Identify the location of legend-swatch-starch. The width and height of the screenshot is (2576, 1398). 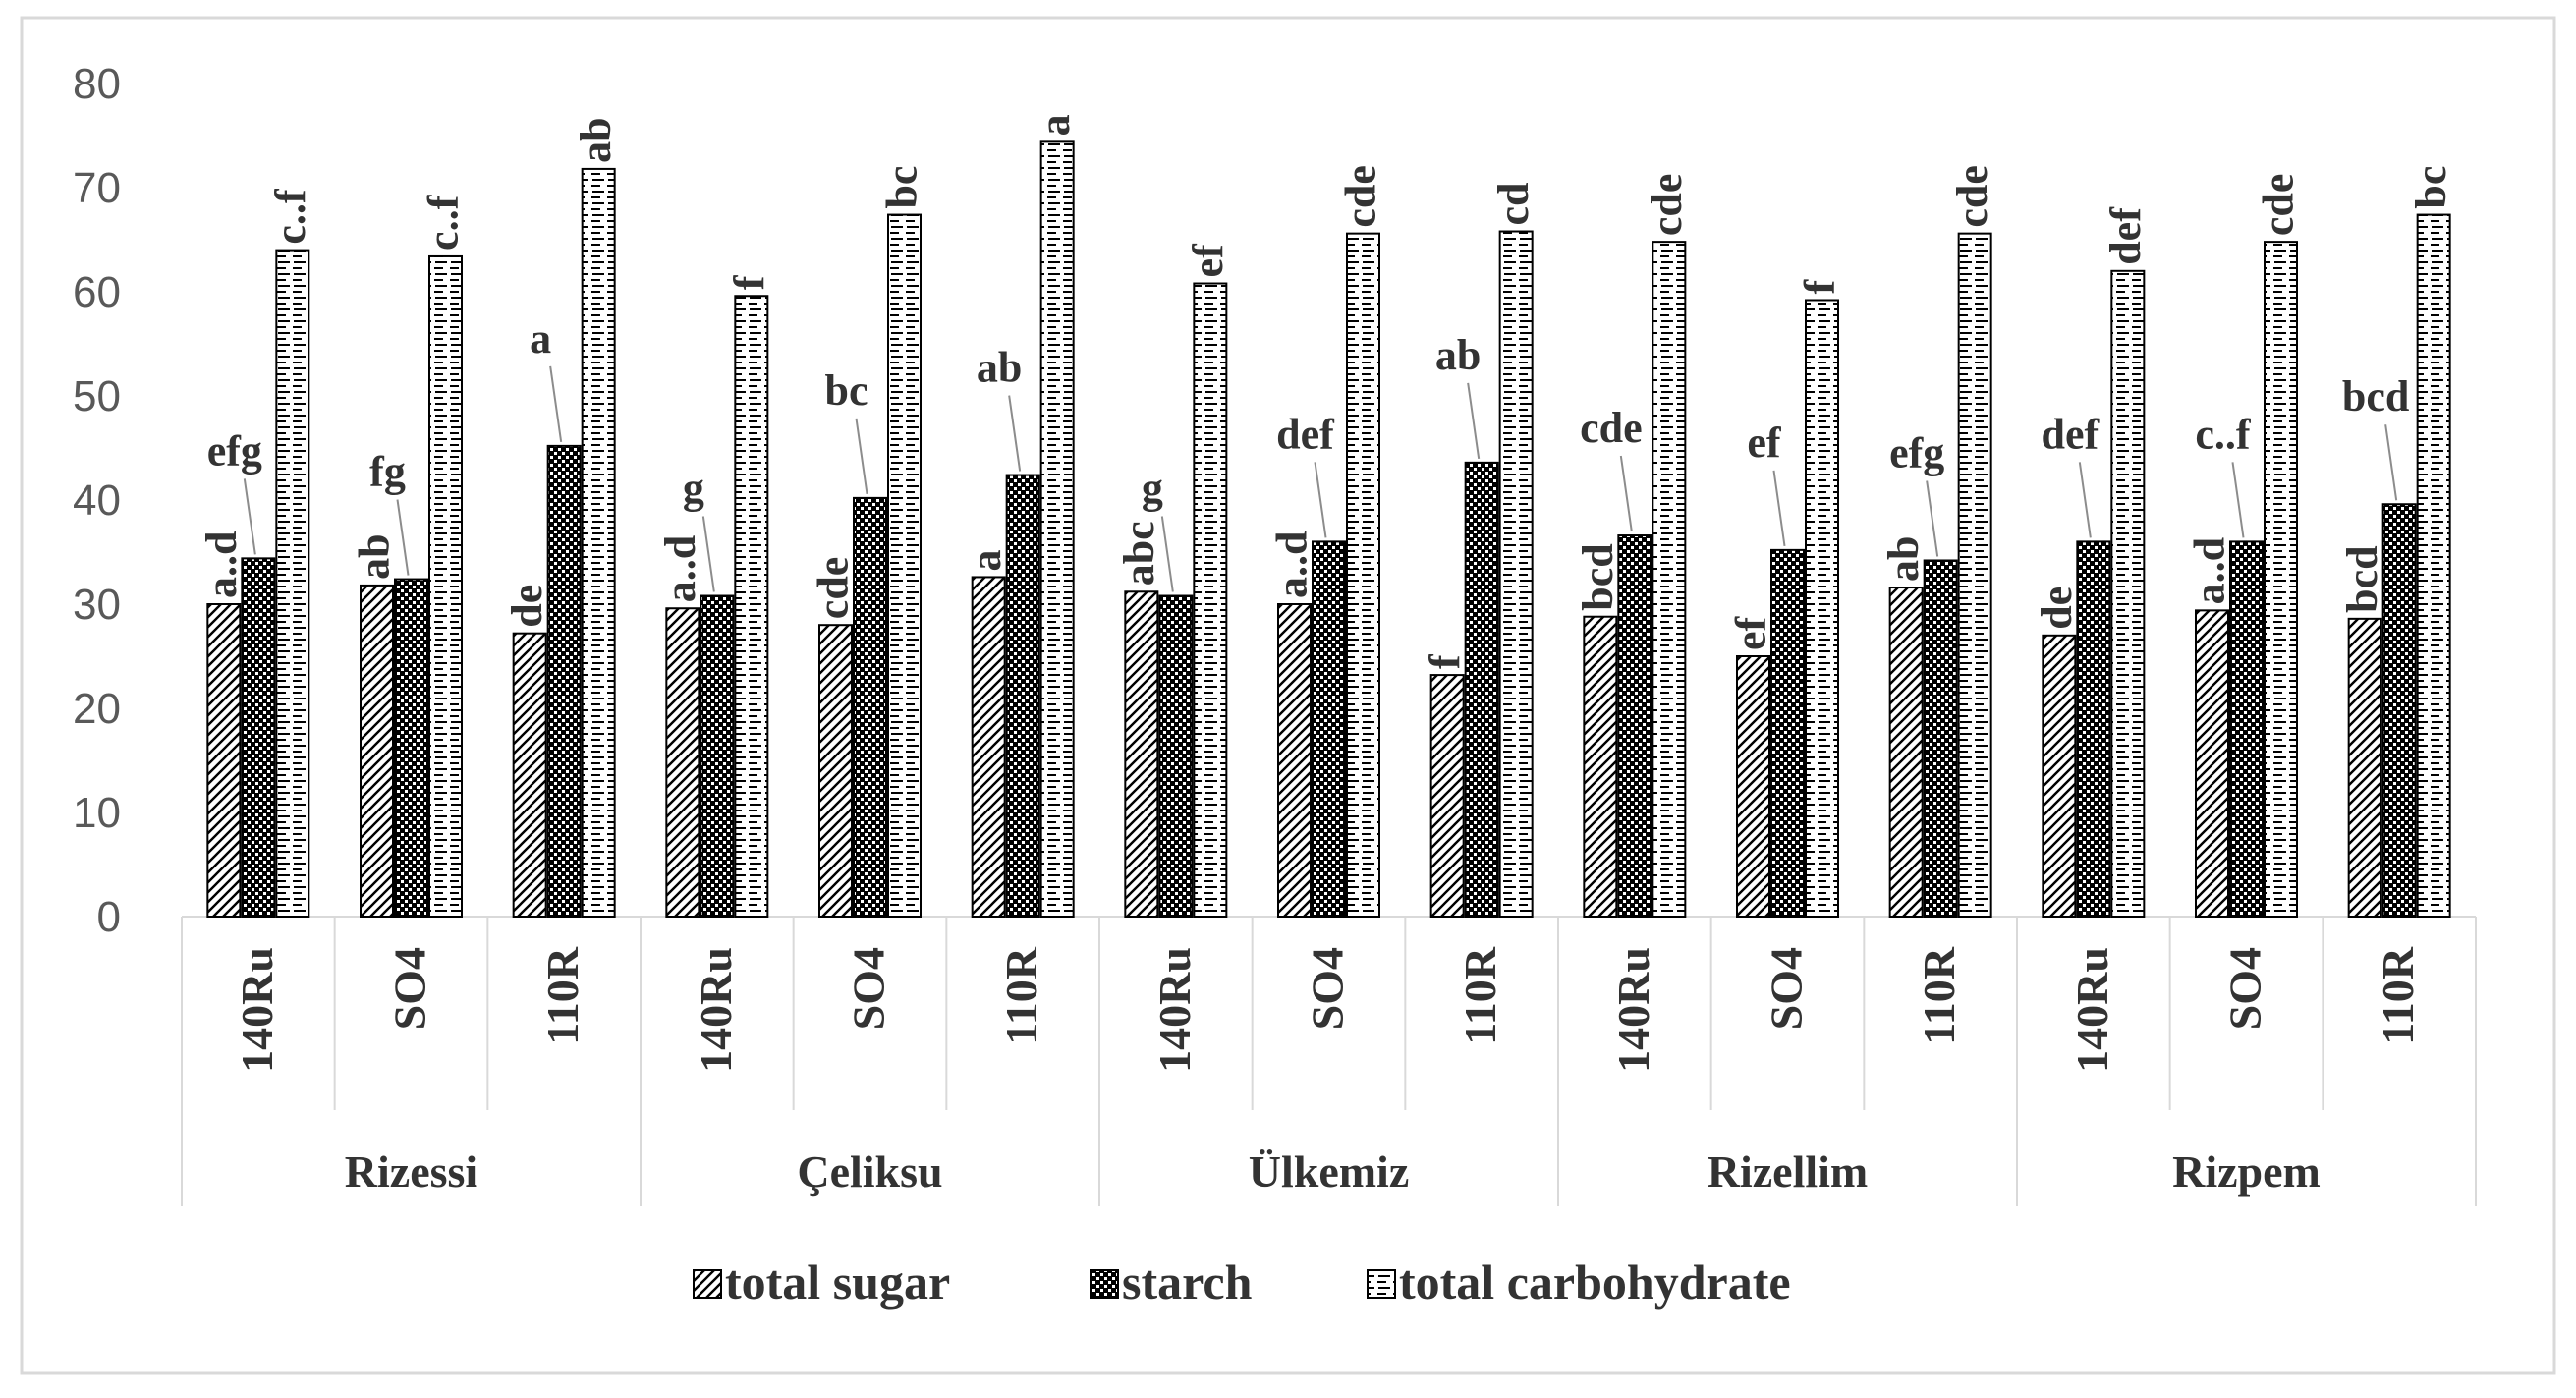
(1104, 1284).